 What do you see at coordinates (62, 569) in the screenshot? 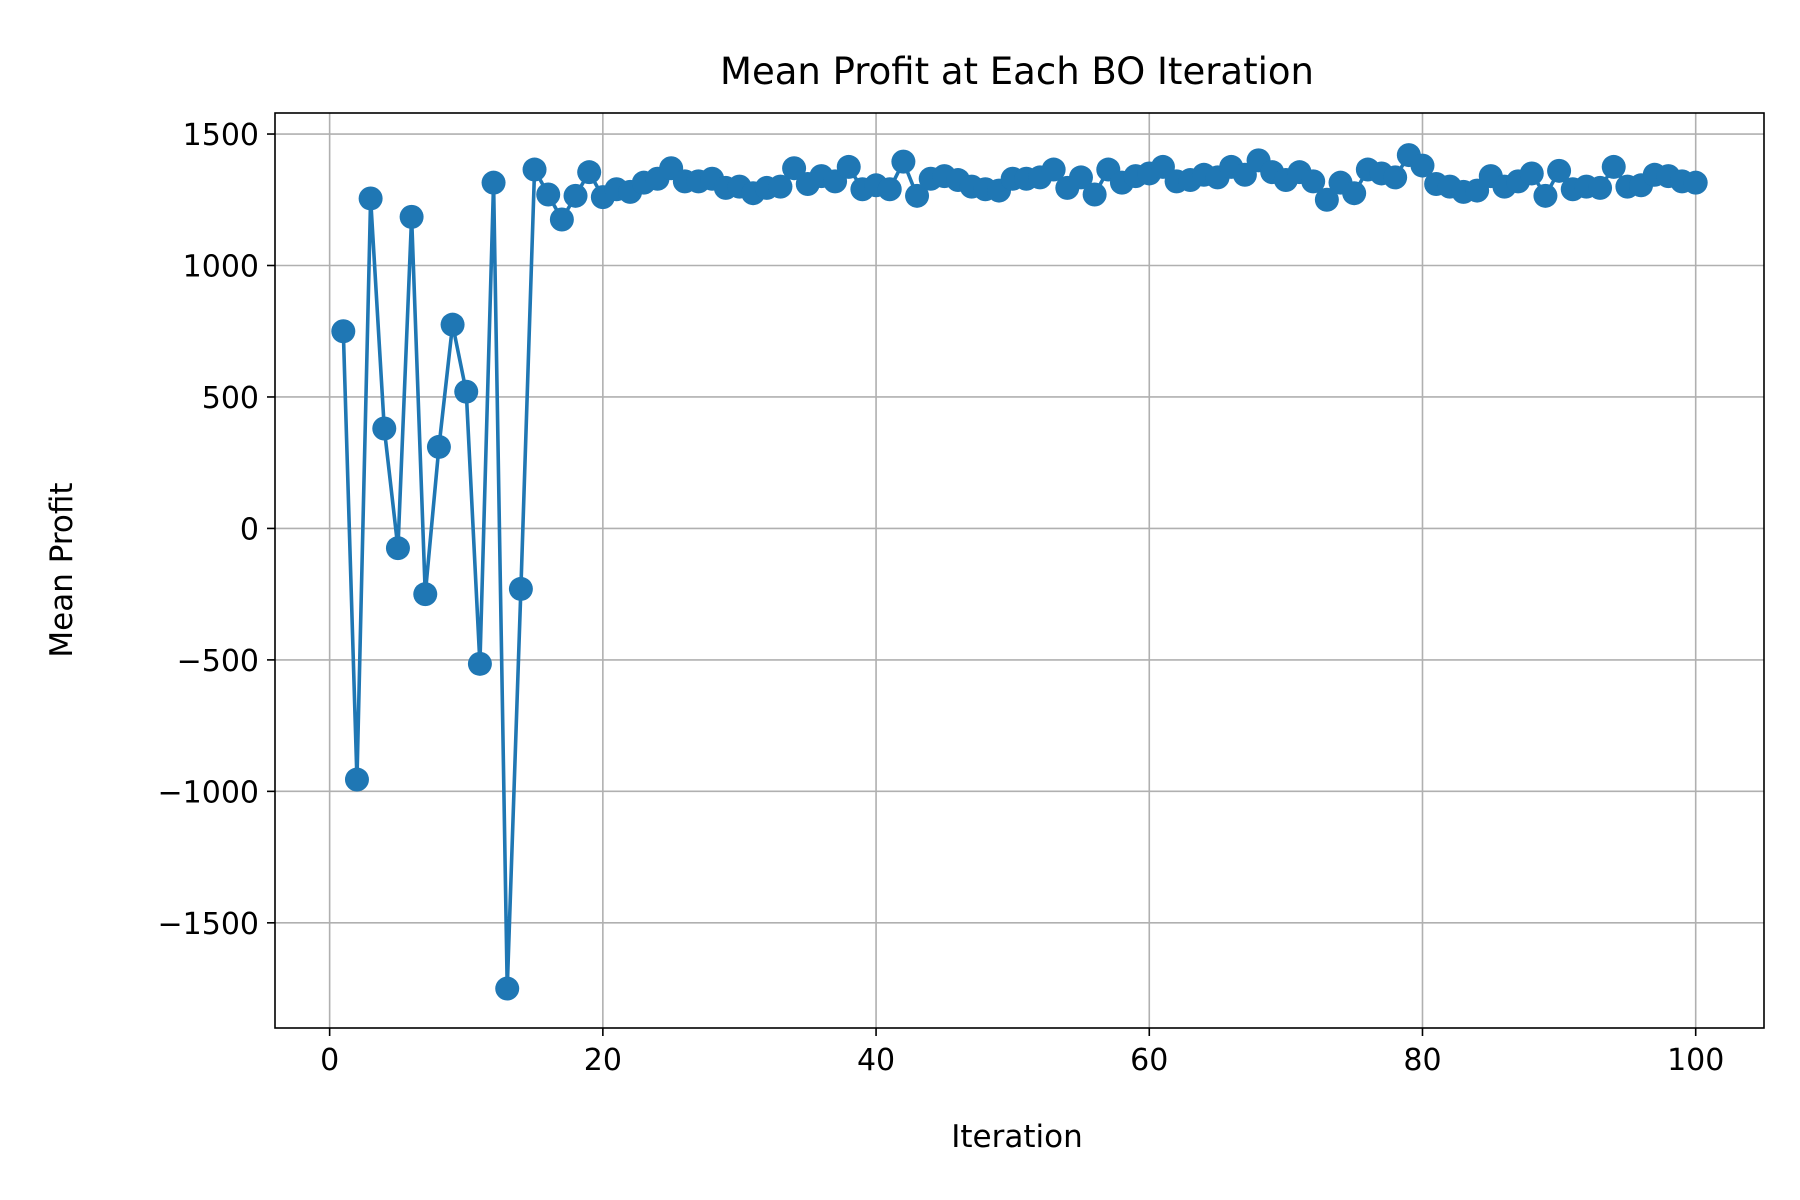
I see `y-axis-title: Mean Profit` at bounding box center [62, 569].